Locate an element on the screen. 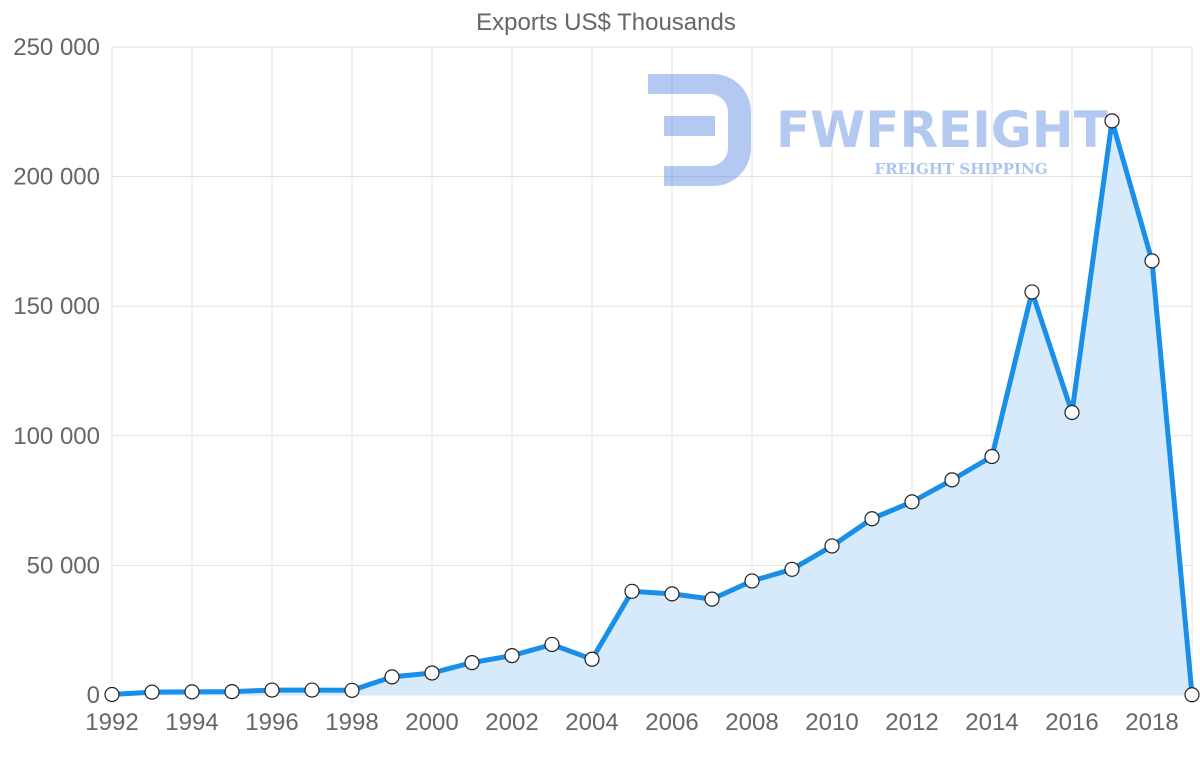 The height and width of the screenshot is (763, 1200). data-point-2012 is located at coordinates (912, 502).